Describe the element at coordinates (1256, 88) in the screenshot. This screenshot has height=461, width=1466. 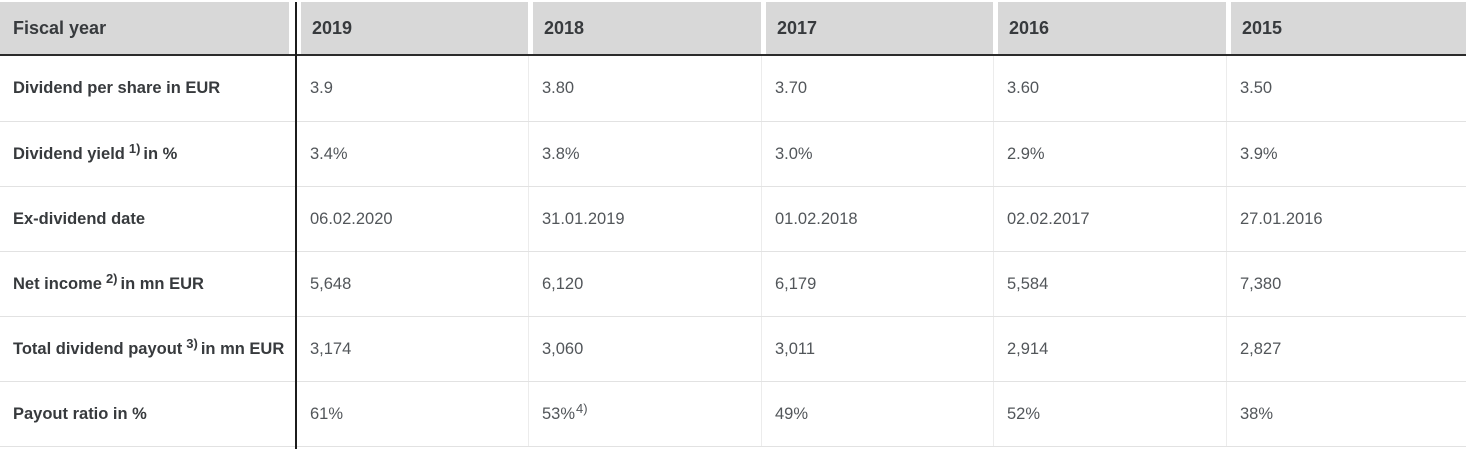
I see `cell-value: 3.50` at that location.